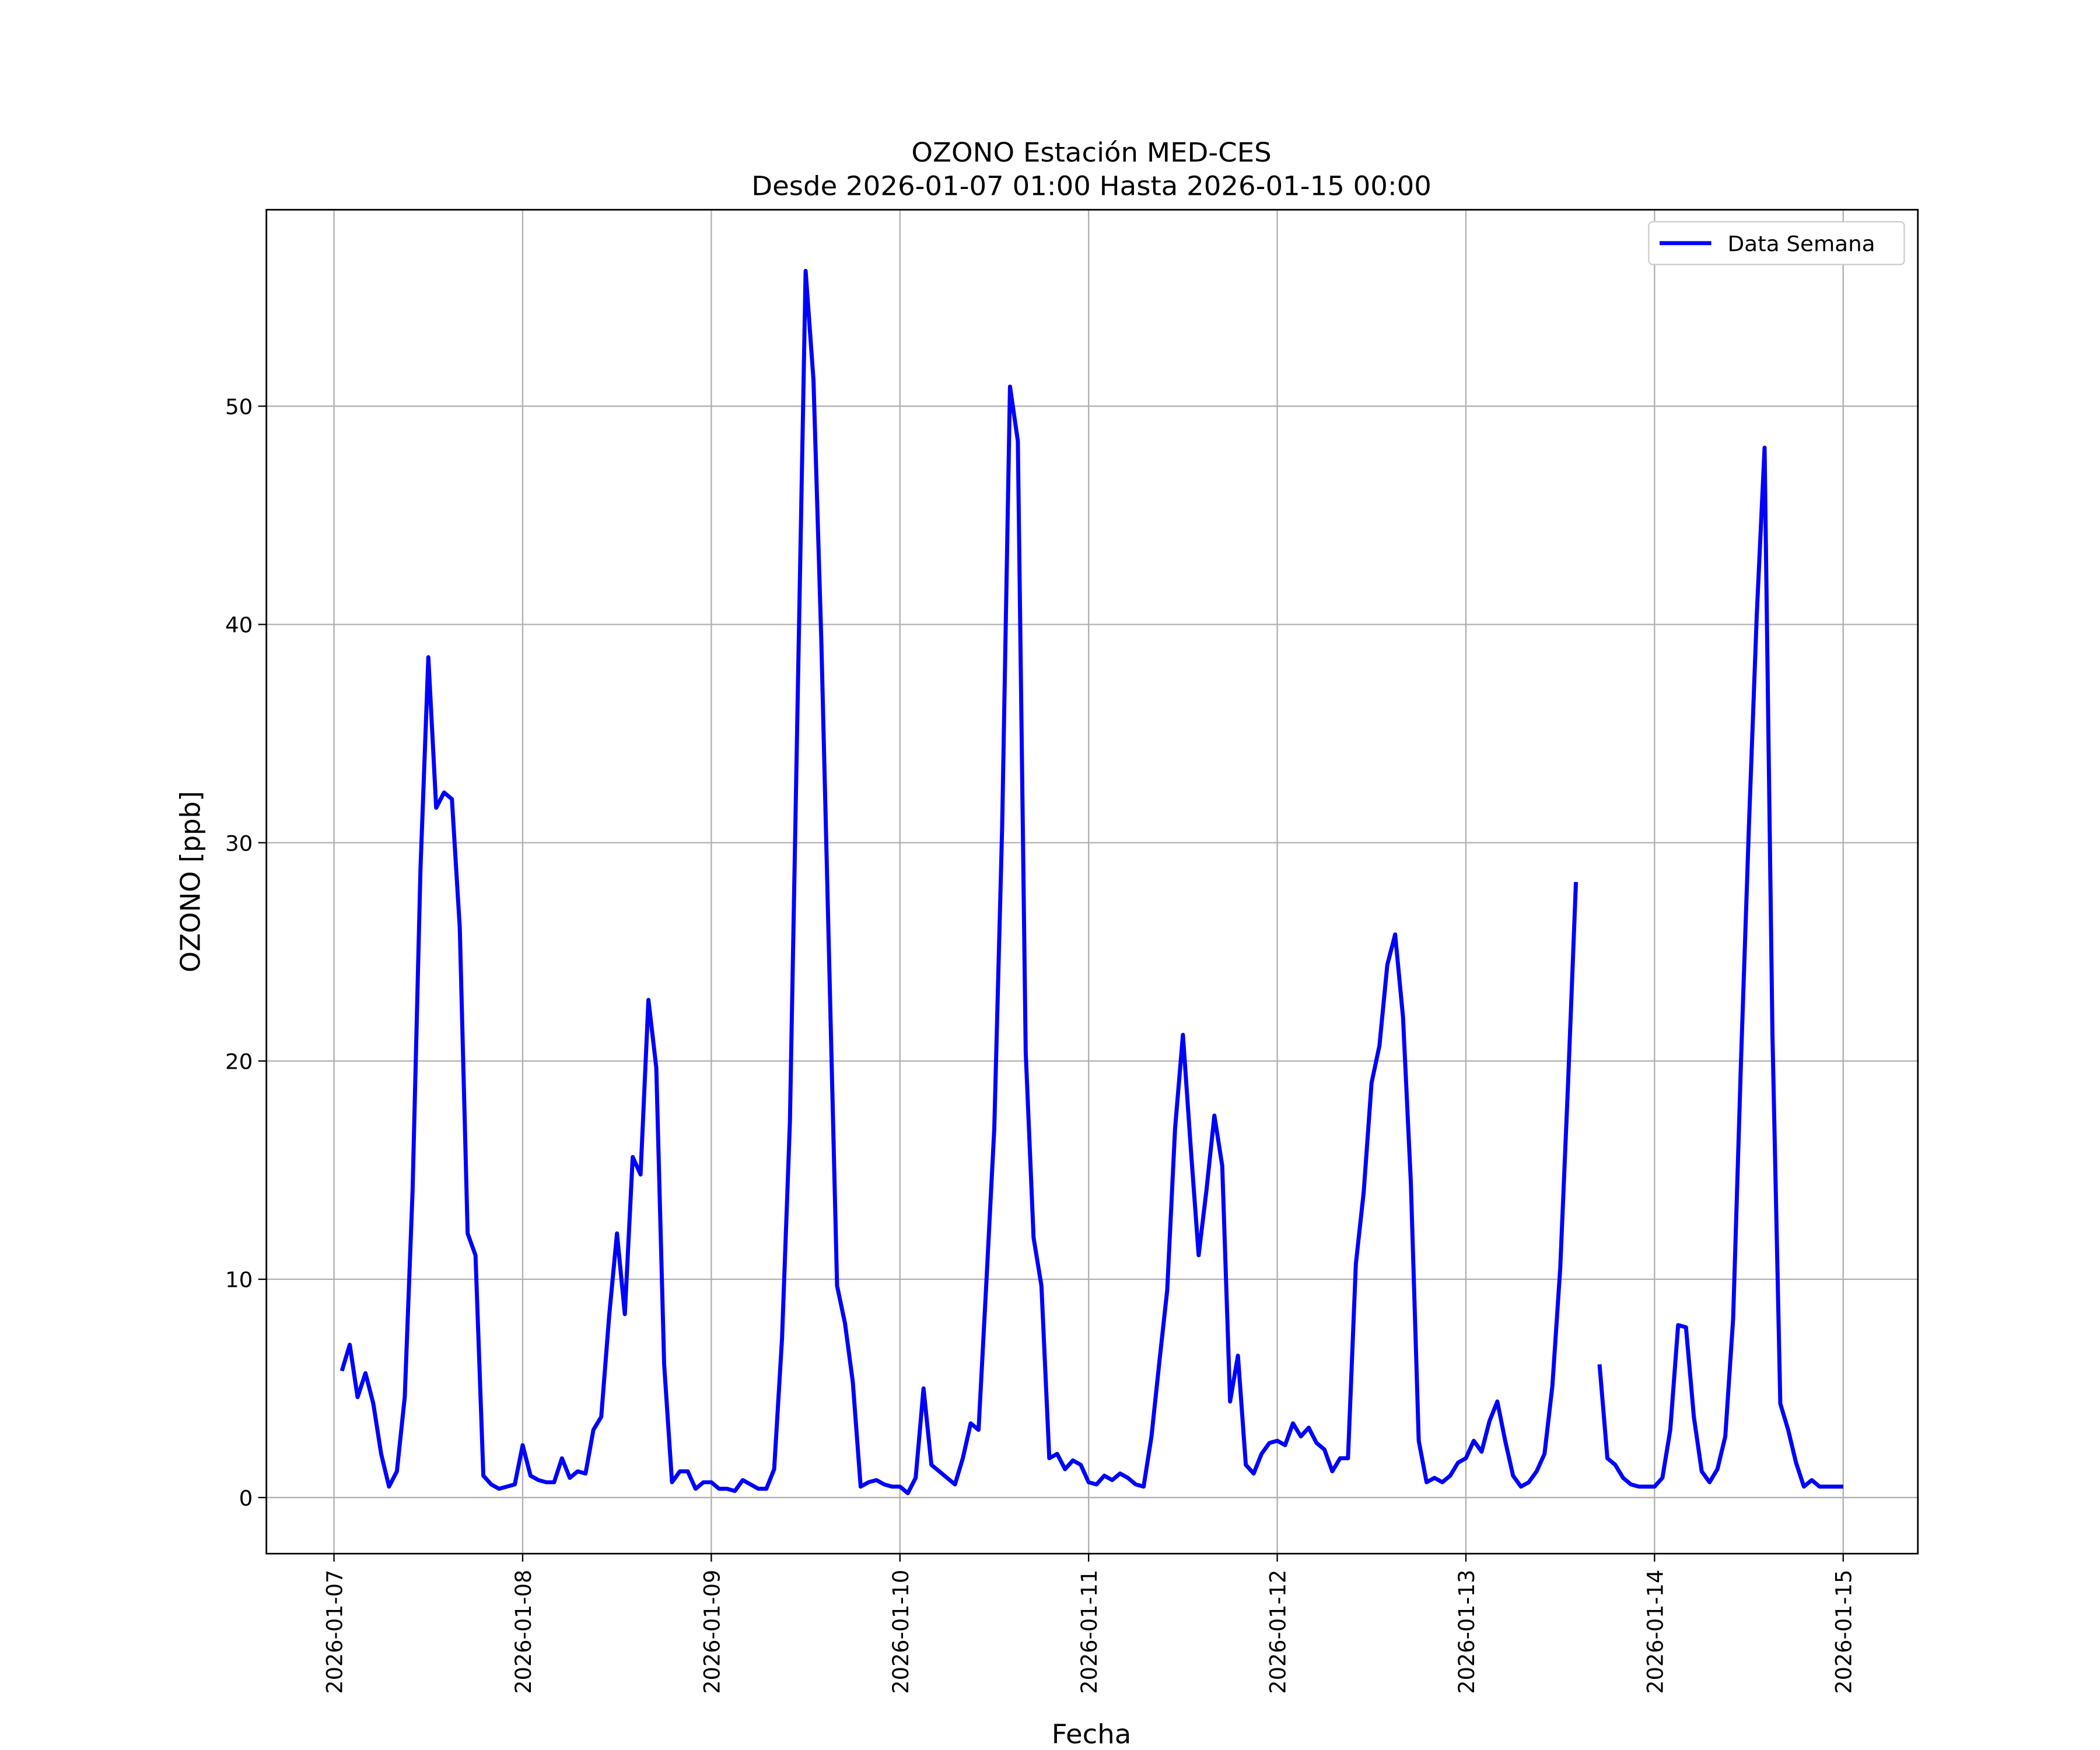  I want to click on x-tick-label: 2026-01-08, so click(523, 1632).